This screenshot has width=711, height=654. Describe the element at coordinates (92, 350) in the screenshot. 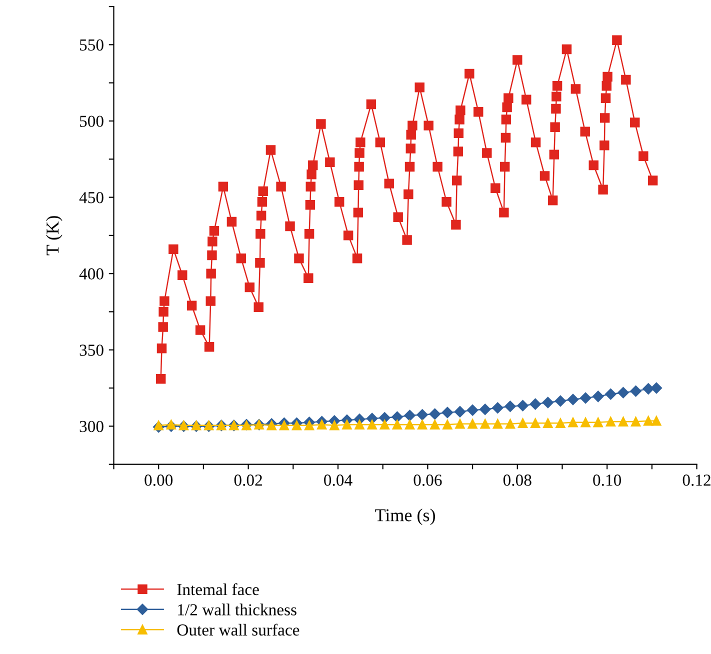

I see `y-tick-label: 350` at that location.